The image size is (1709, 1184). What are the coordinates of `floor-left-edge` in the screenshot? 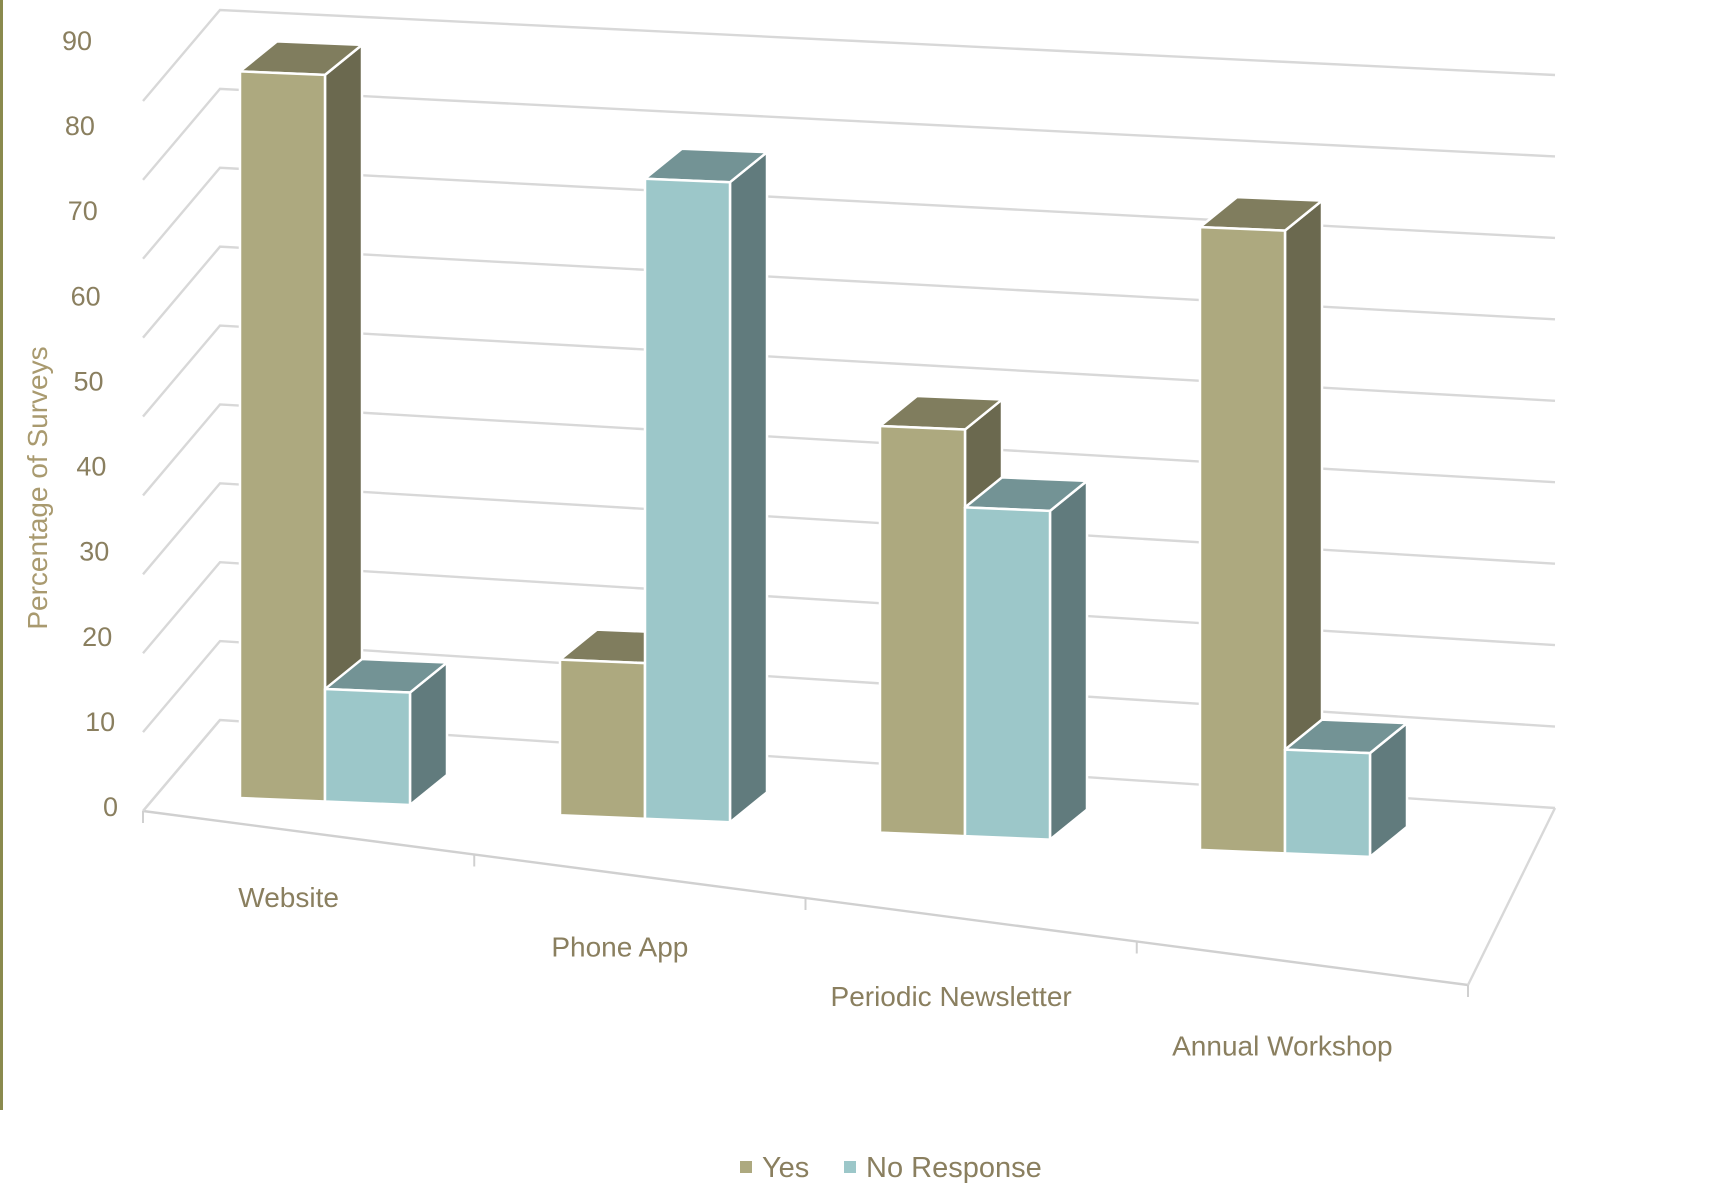 It's located at (181, 765).